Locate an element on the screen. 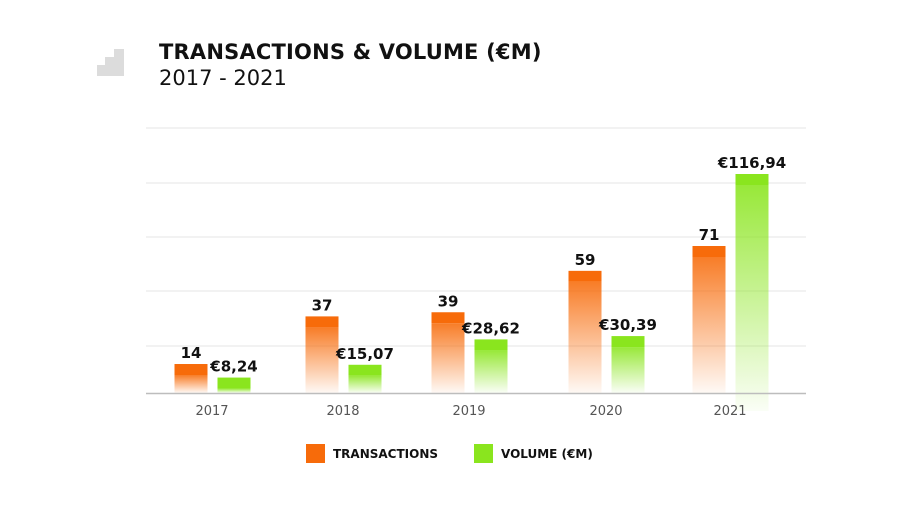  bar-volume-2018 is located at coordinates (365, 384).